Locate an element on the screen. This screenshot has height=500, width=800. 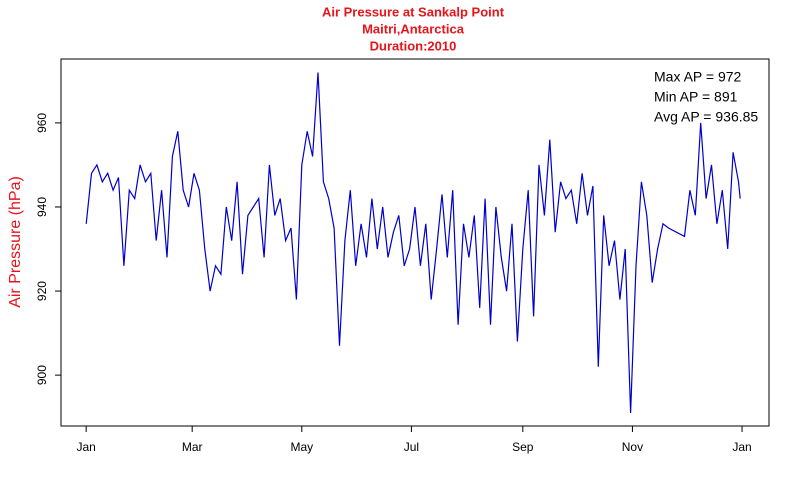
y-tick-label: 900 is located at coordinates (42, 375).